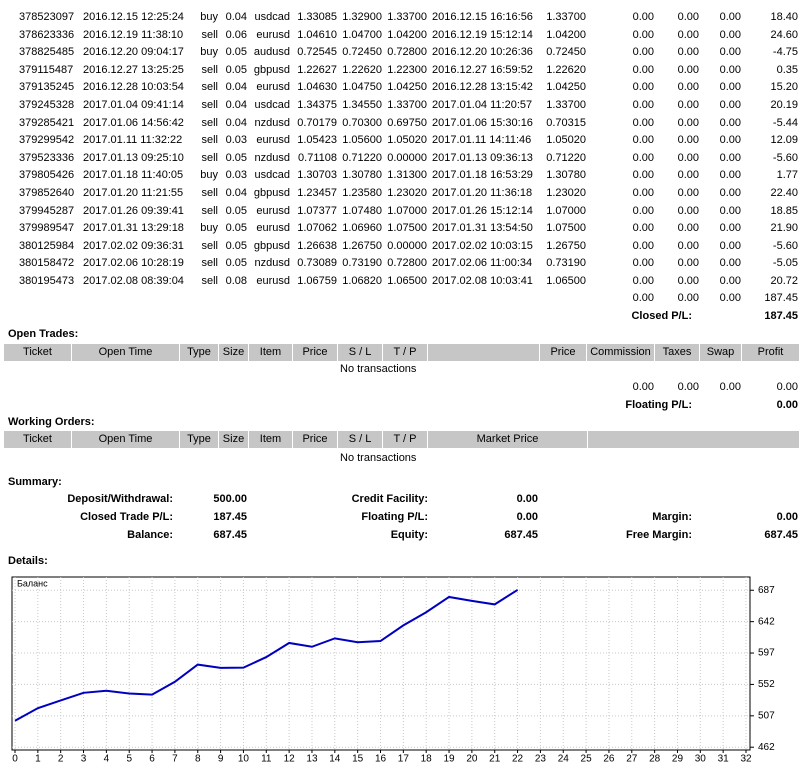 This screenshot has height=768, width=808. Describe the element at coordinates (407, 122) in the screenshot. I see `cell: 0.69750` at that location.